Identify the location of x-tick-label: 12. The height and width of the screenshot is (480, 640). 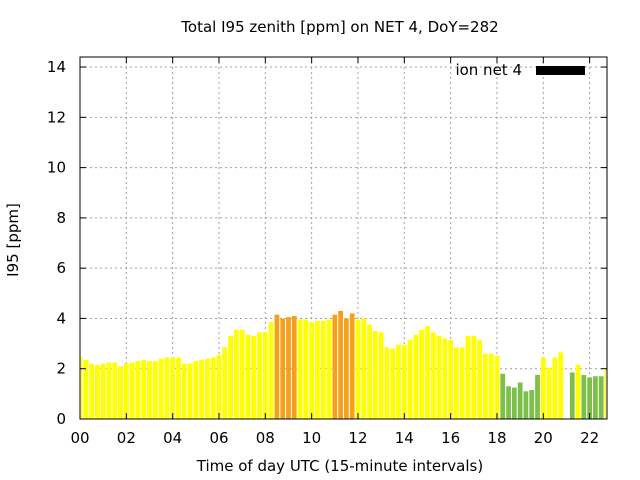
(357, 438).